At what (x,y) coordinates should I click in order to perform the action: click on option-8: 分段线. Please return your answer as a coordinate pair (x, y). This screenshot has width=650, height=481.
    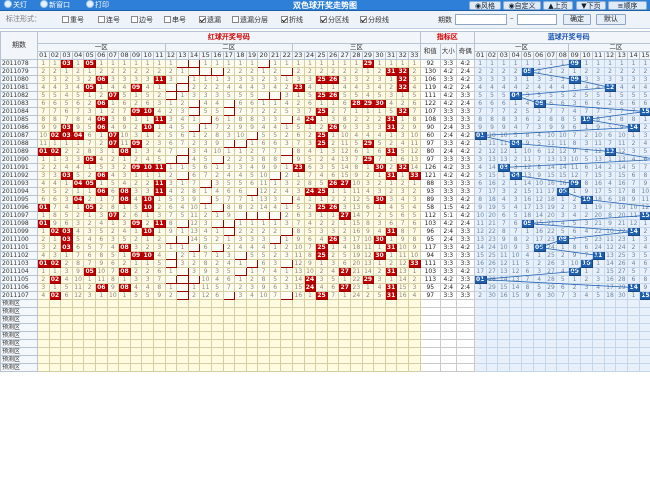
    Looking at the image, I should click on (374, 20).